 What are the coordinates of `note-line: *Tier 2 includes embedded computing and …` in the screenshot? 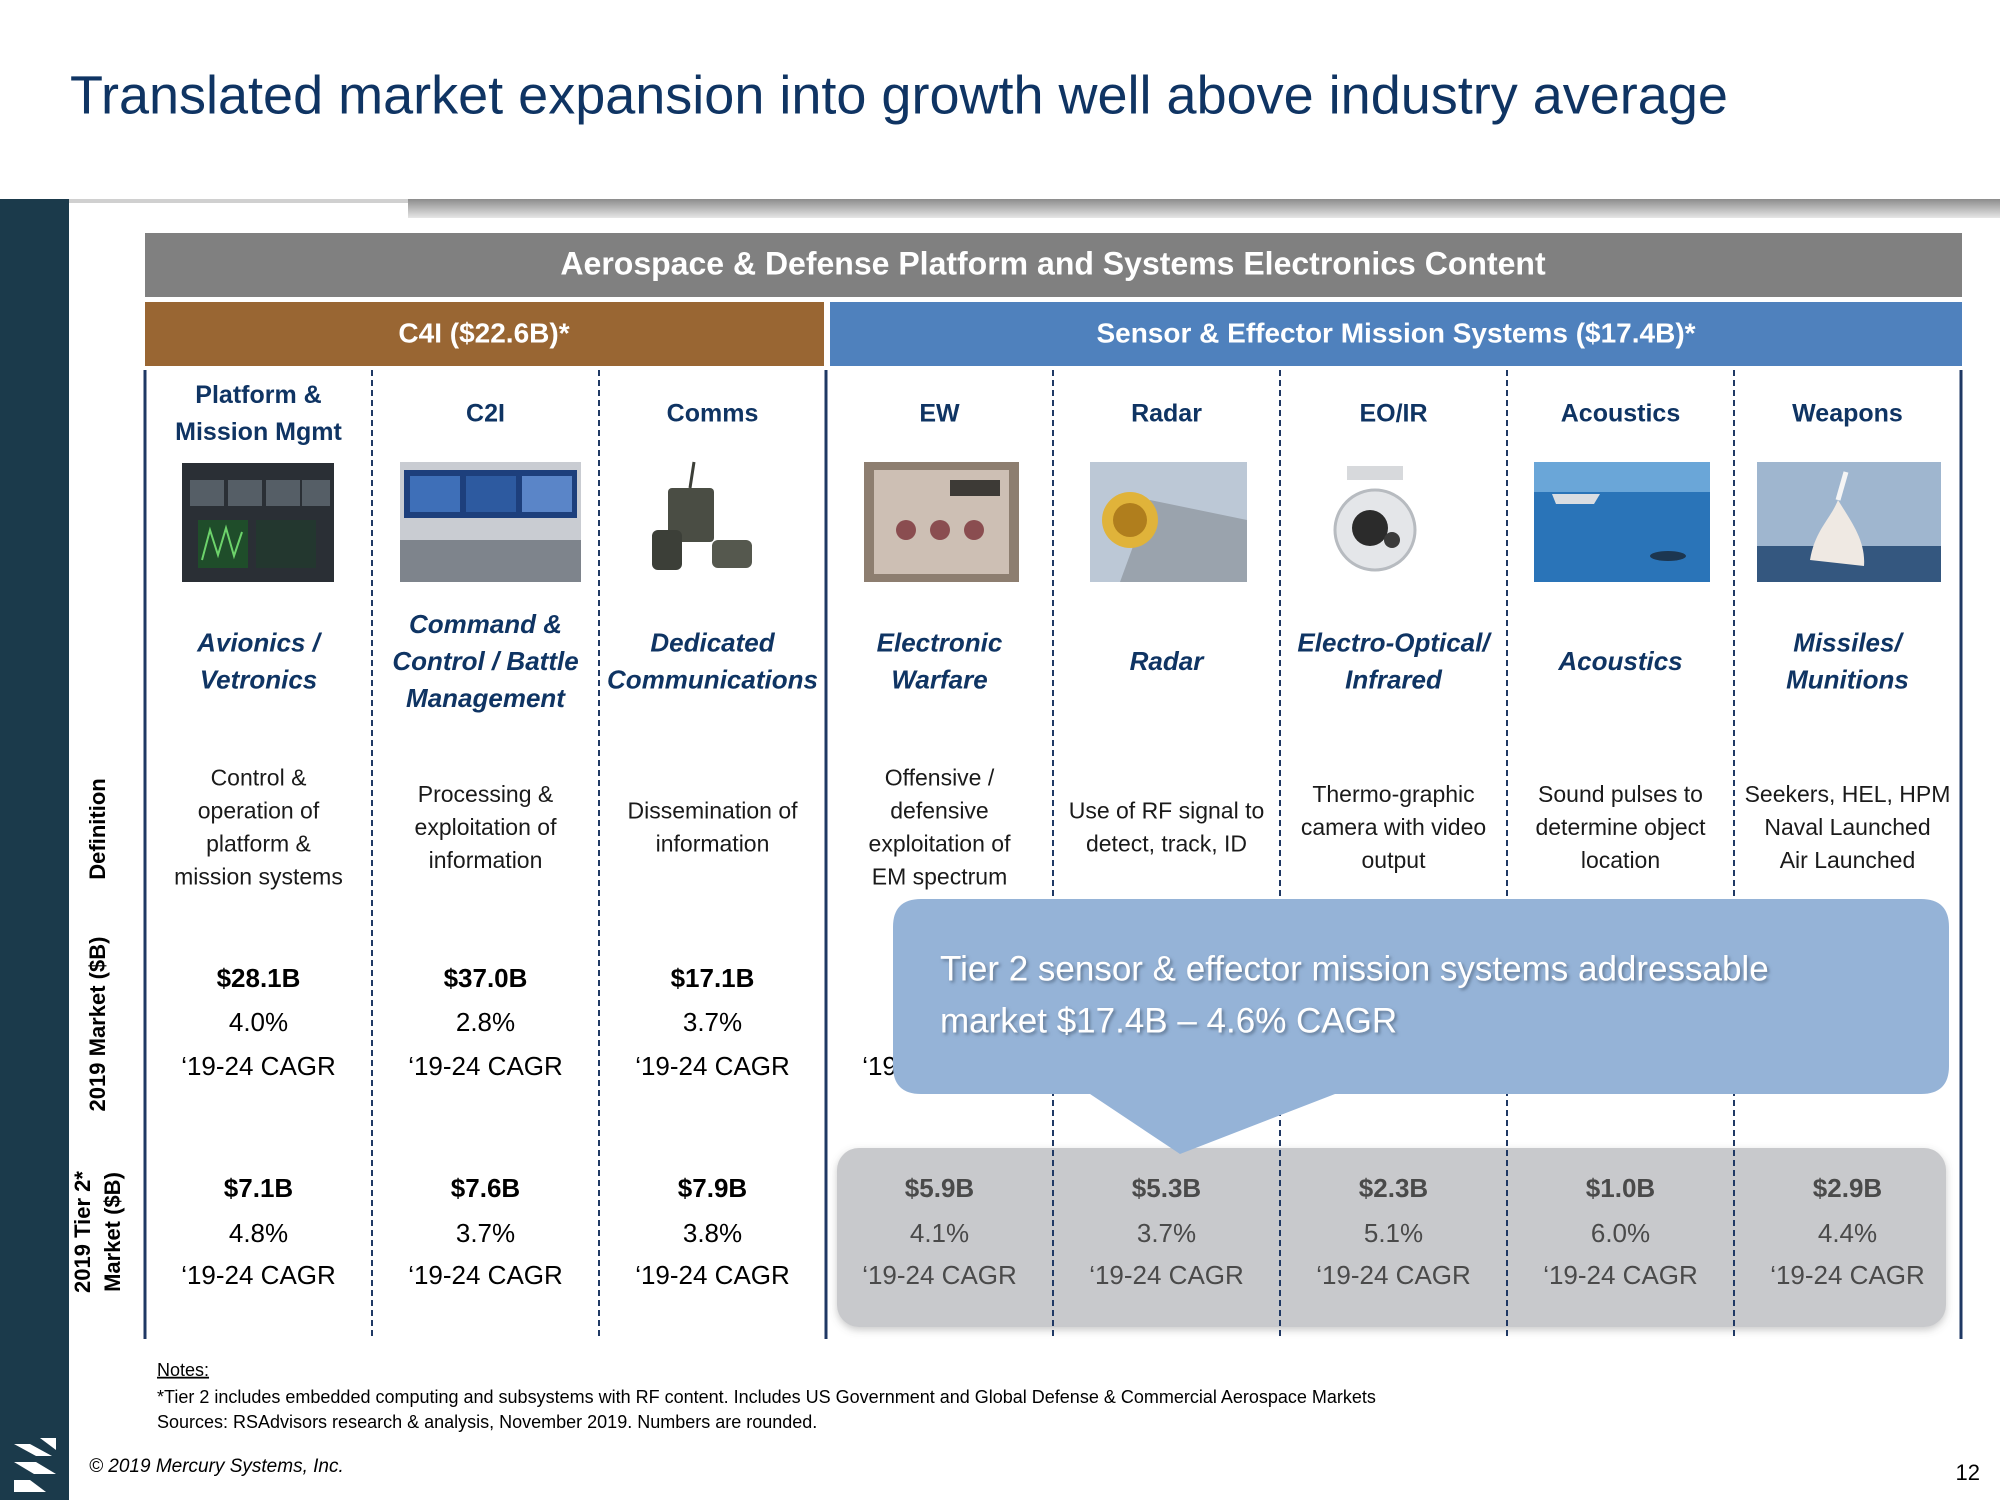 It's located at (766, 1397).